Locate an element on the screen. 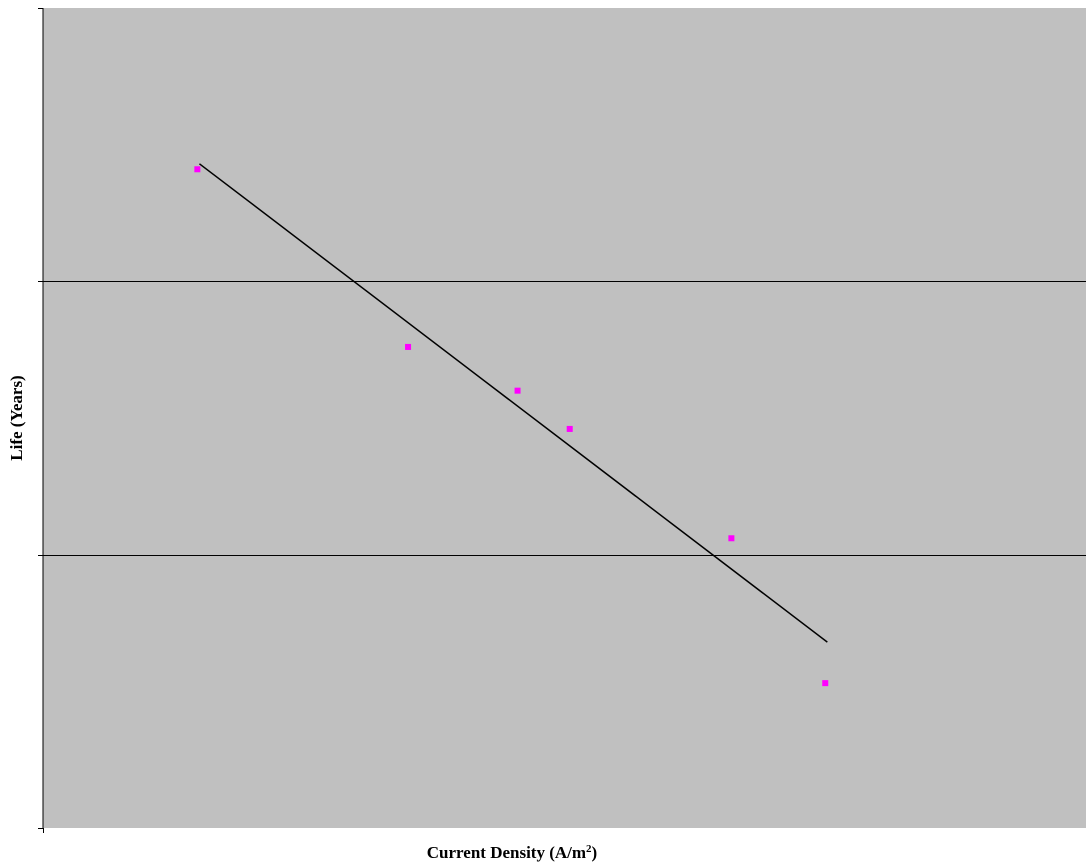 The image size is (1086, 863). x-axis-title-suffix: ) is located at coordinates (595, 852).